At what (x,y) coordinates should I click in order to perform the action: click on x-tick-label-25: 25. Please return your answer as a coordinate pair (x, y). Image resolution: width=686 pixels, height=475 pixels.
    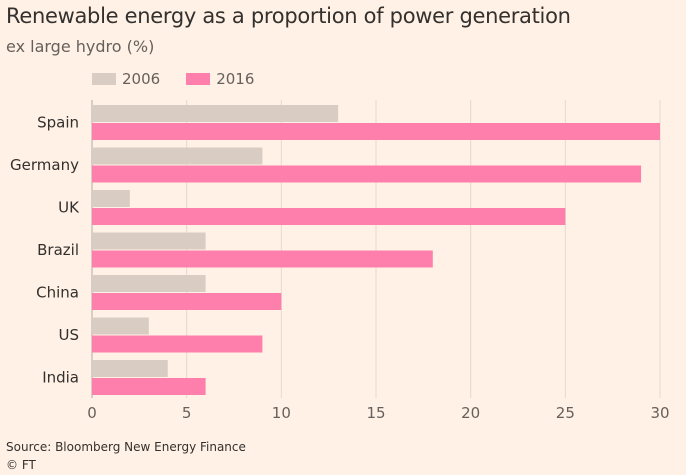
    Looking at the image, I should click on (565, 413).